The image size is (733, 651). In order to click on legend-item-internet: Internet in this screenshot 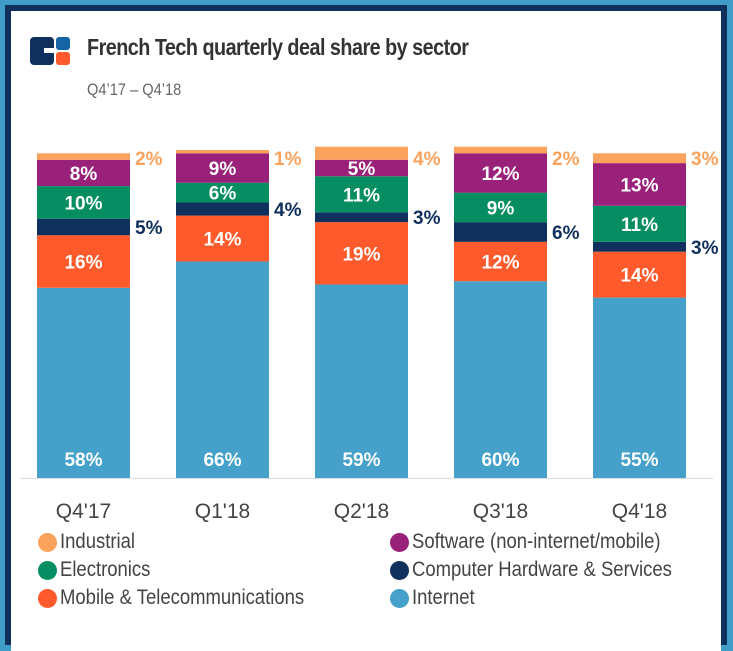, I will do `click(436, 598)`.